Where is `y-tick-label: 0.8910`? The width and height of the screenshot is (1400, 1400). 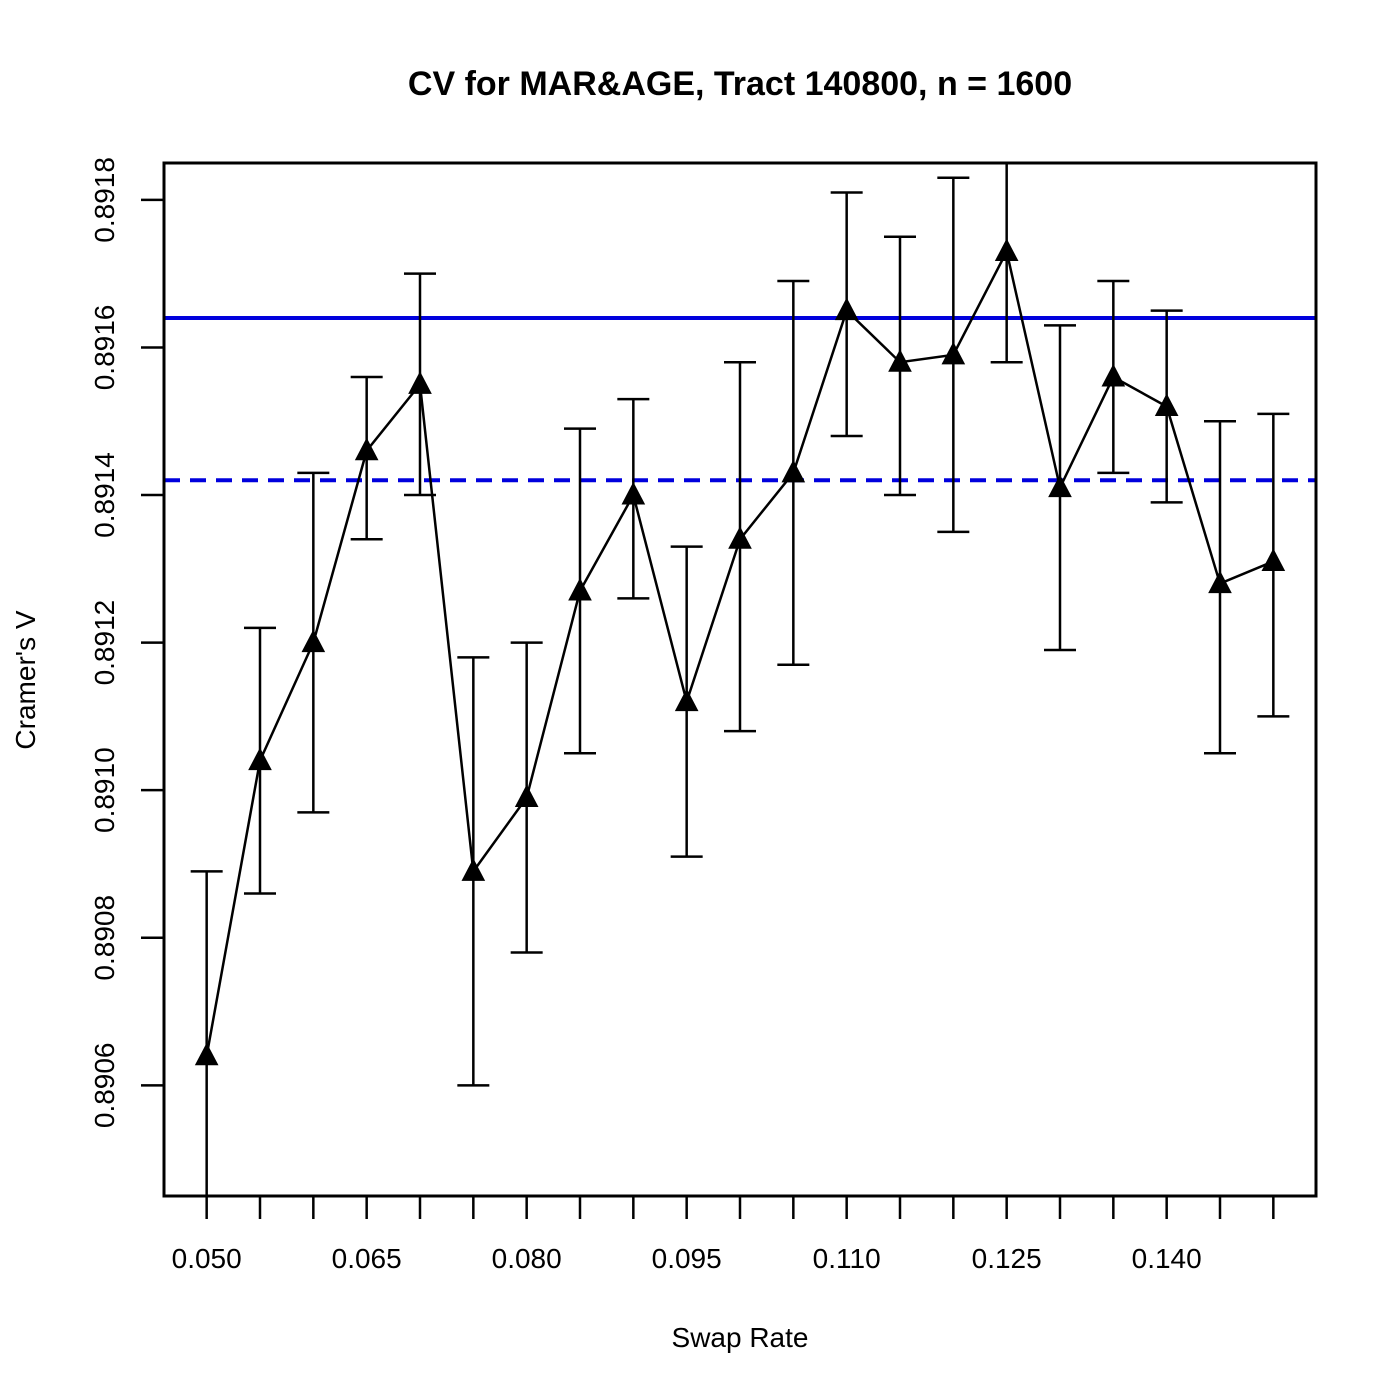
y-tick-label: 0.8910 is located at coordinates (104, 790).